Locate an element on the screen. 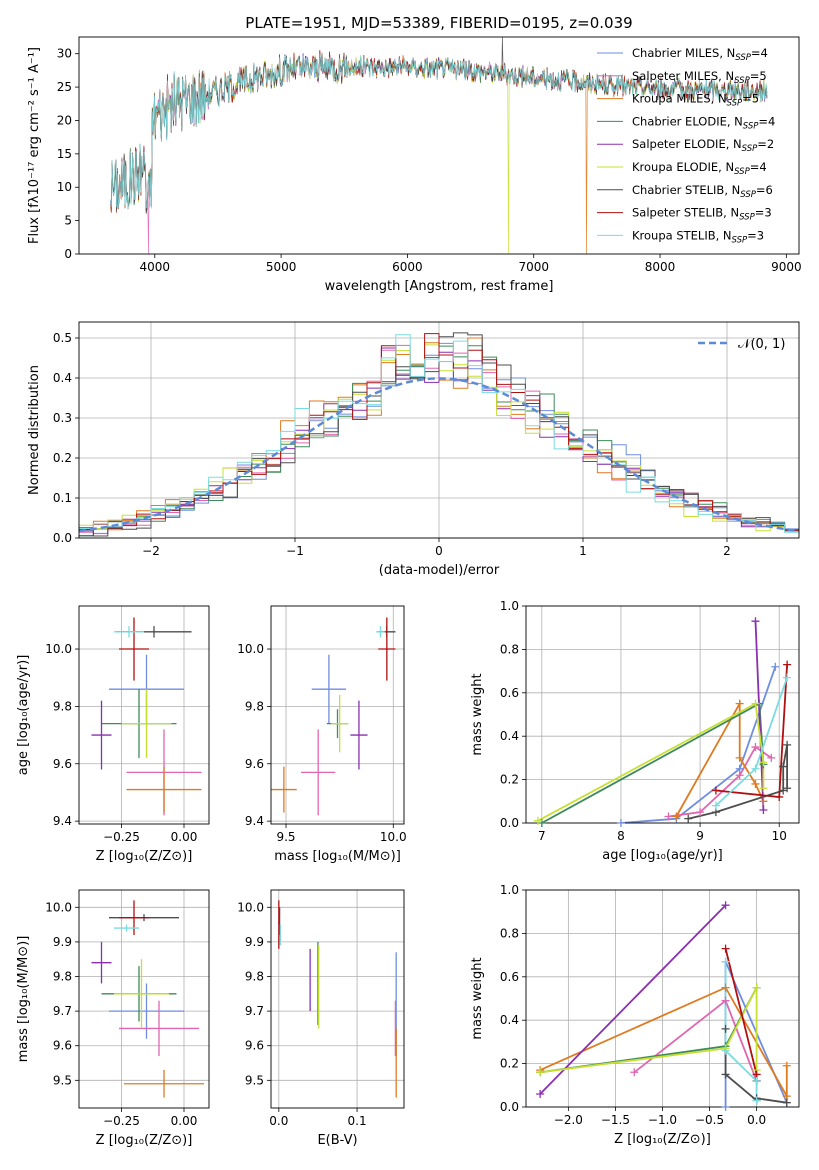 Image resolution: width=819 pixels, height=1170 pixels. gaussian-curve is located at coordinates (439, 455).